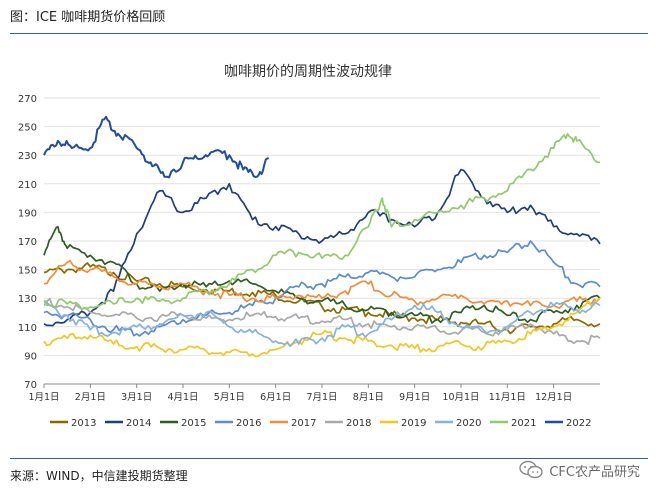 Image resolution: width=658 pixels, height=496 pixels. Describe the element at coordinates (90, 397) in the screenshot. I see `x-tick-label: 2月1日` at that location.